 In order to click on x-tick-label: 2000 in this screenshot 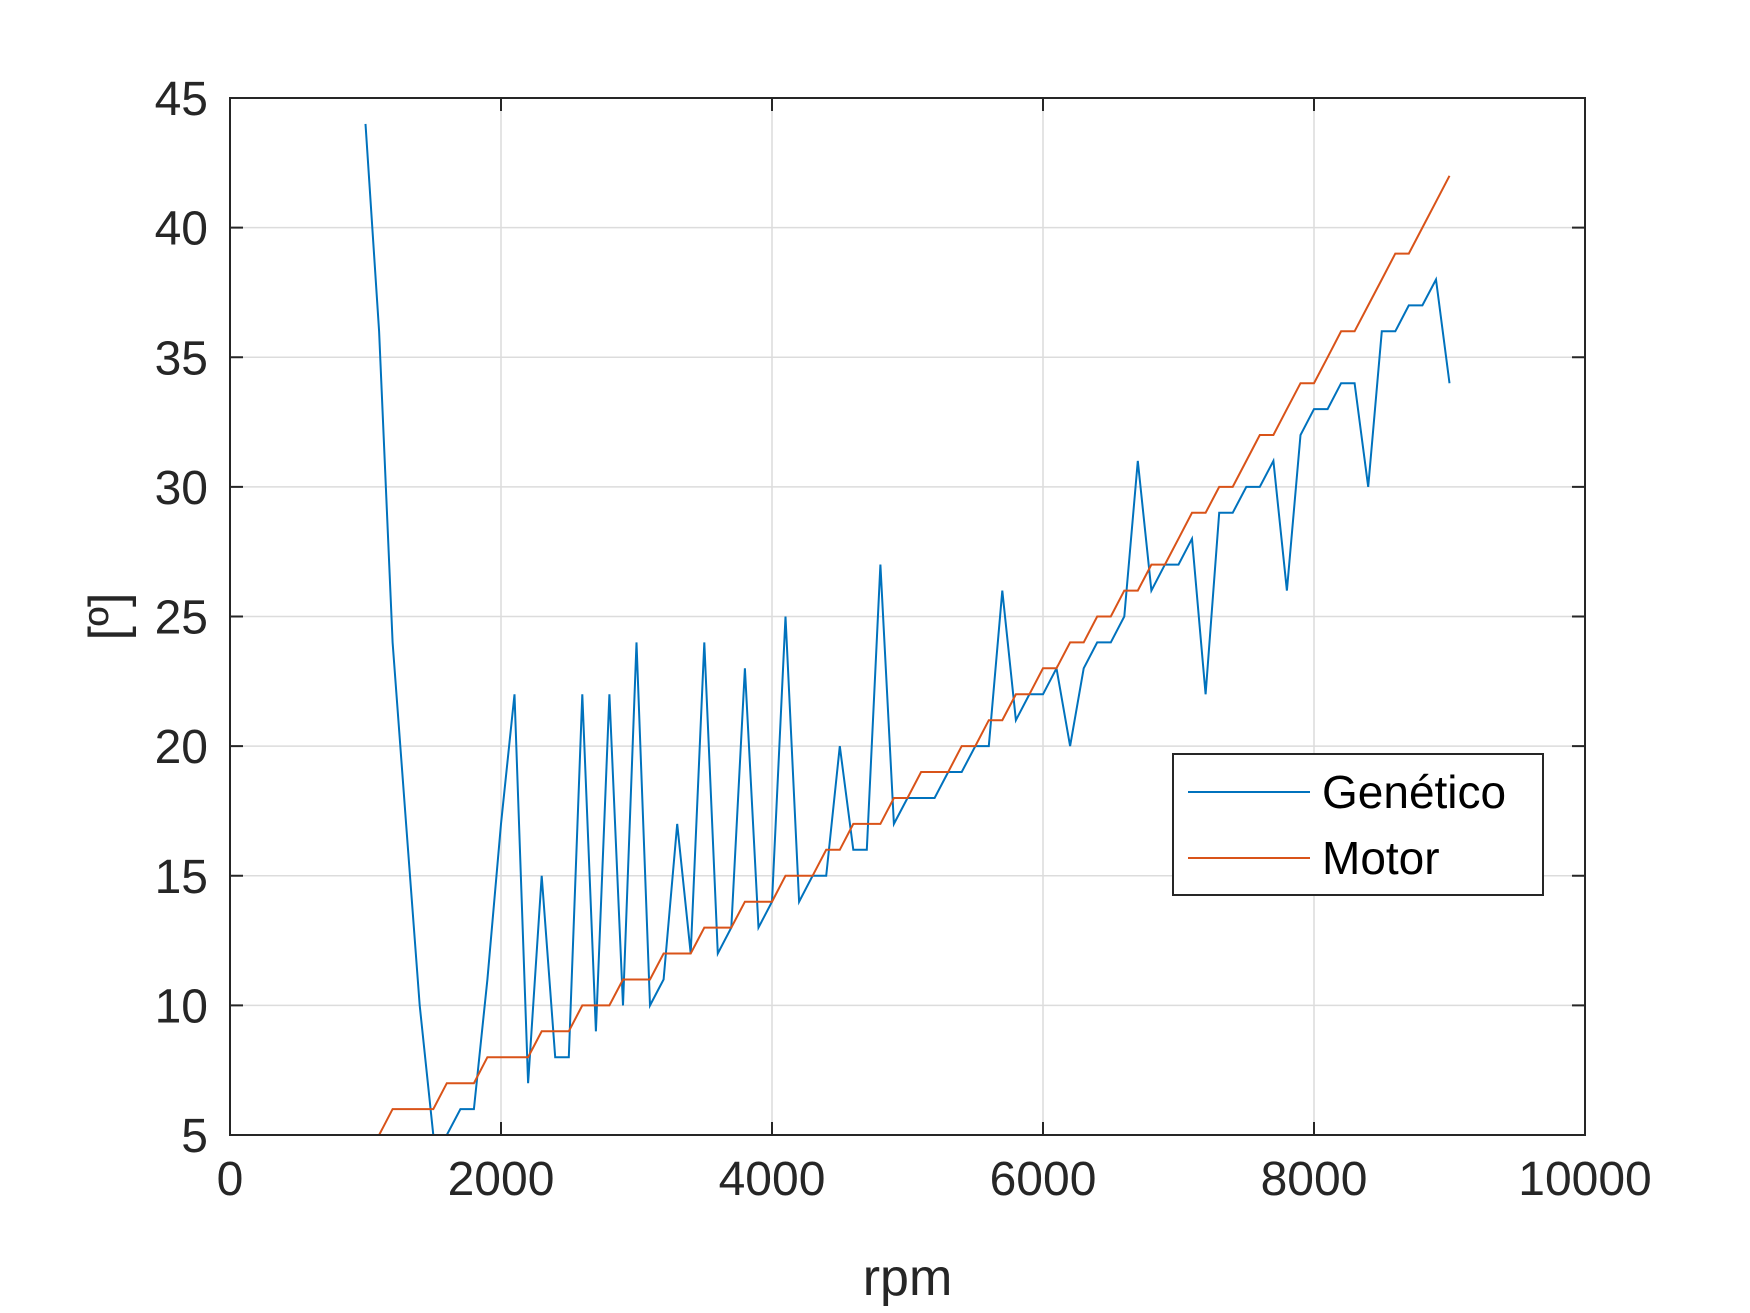, I will do `click(501, 1179)`.